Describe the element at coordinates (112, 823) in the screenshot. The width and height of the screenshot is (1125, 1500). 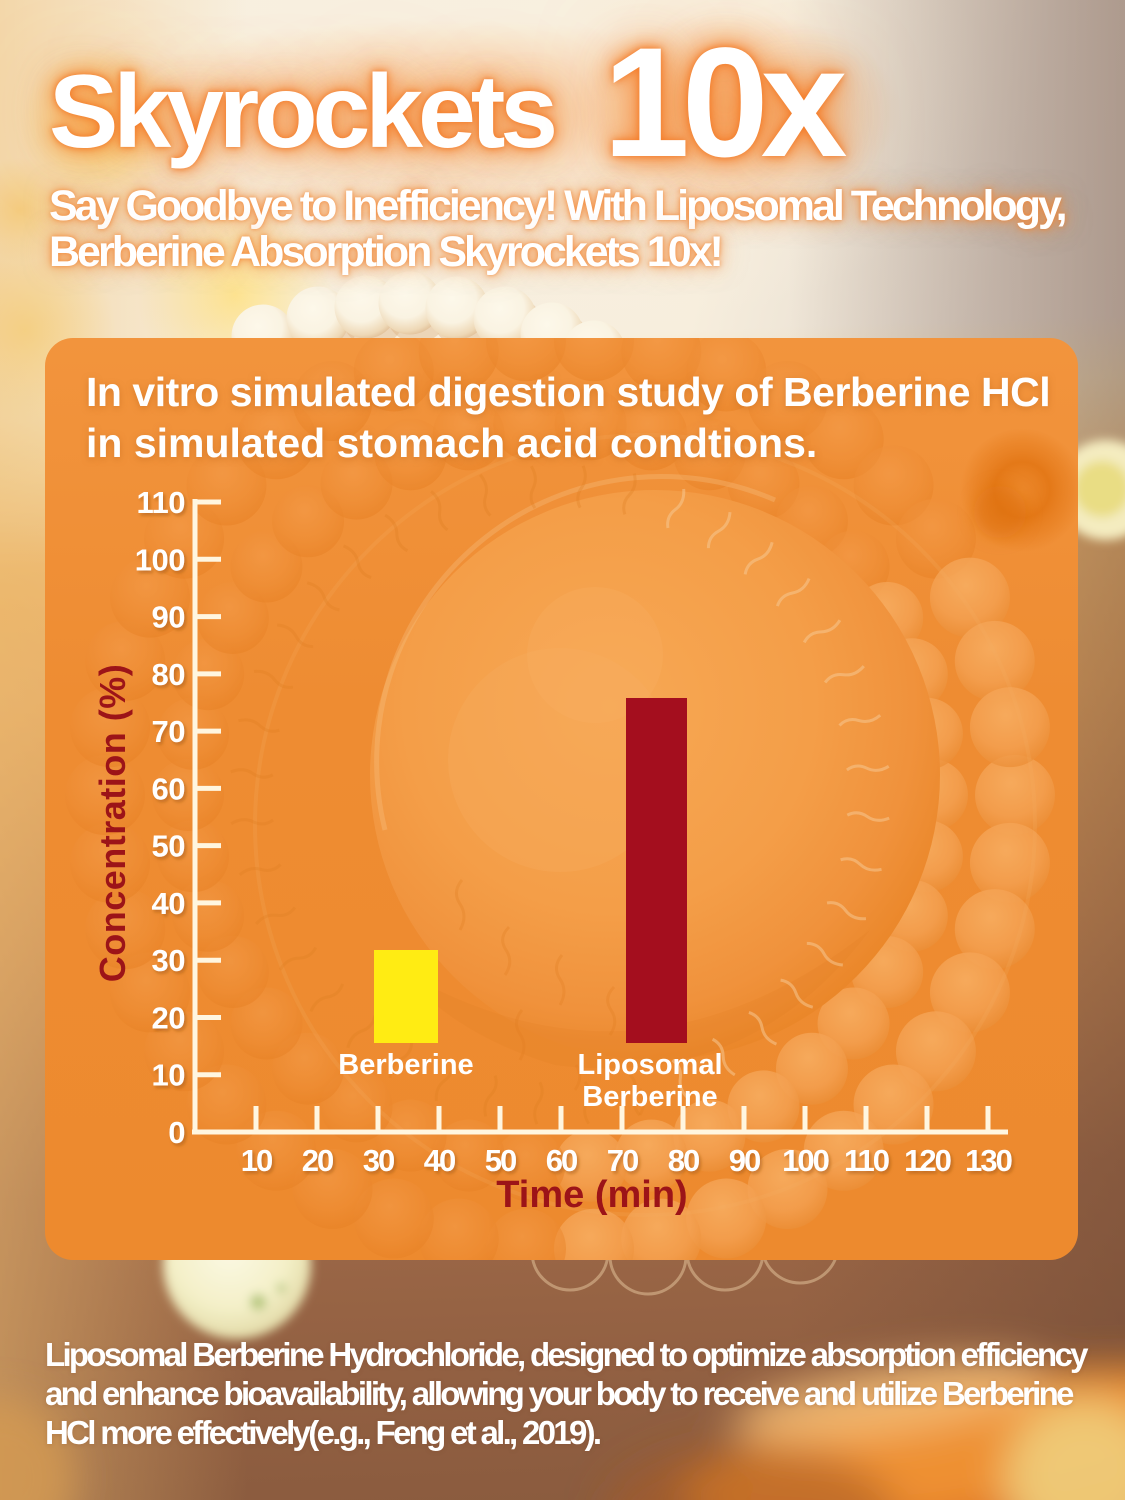
I see `svg-text: Concentration (%)` at that location.